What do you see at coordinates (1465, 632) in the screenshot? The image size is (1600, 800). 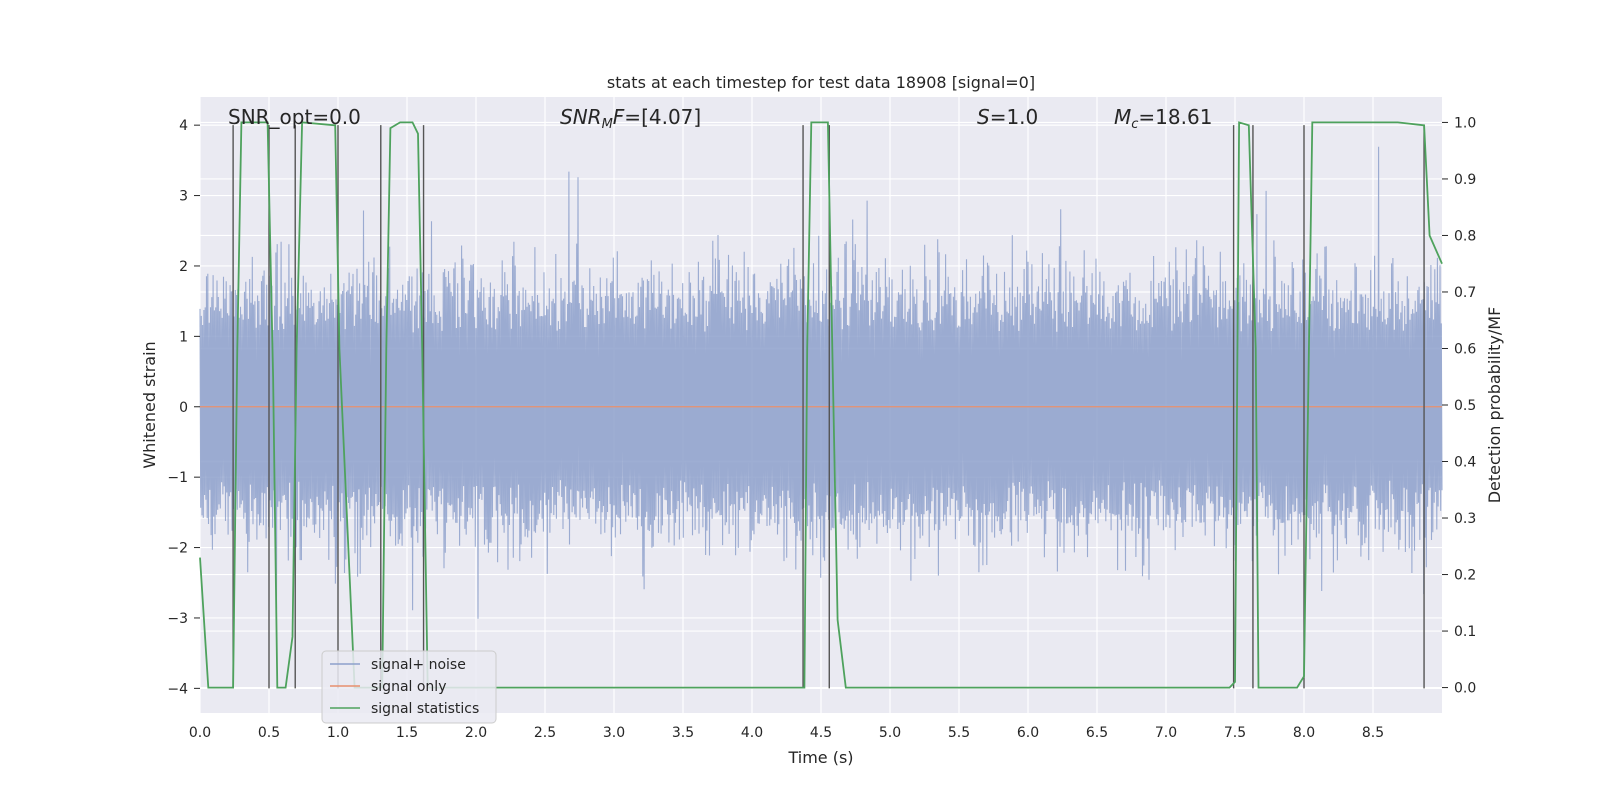 I see `y2-tick-label: 0.1` at bounding box center [1465, 632].